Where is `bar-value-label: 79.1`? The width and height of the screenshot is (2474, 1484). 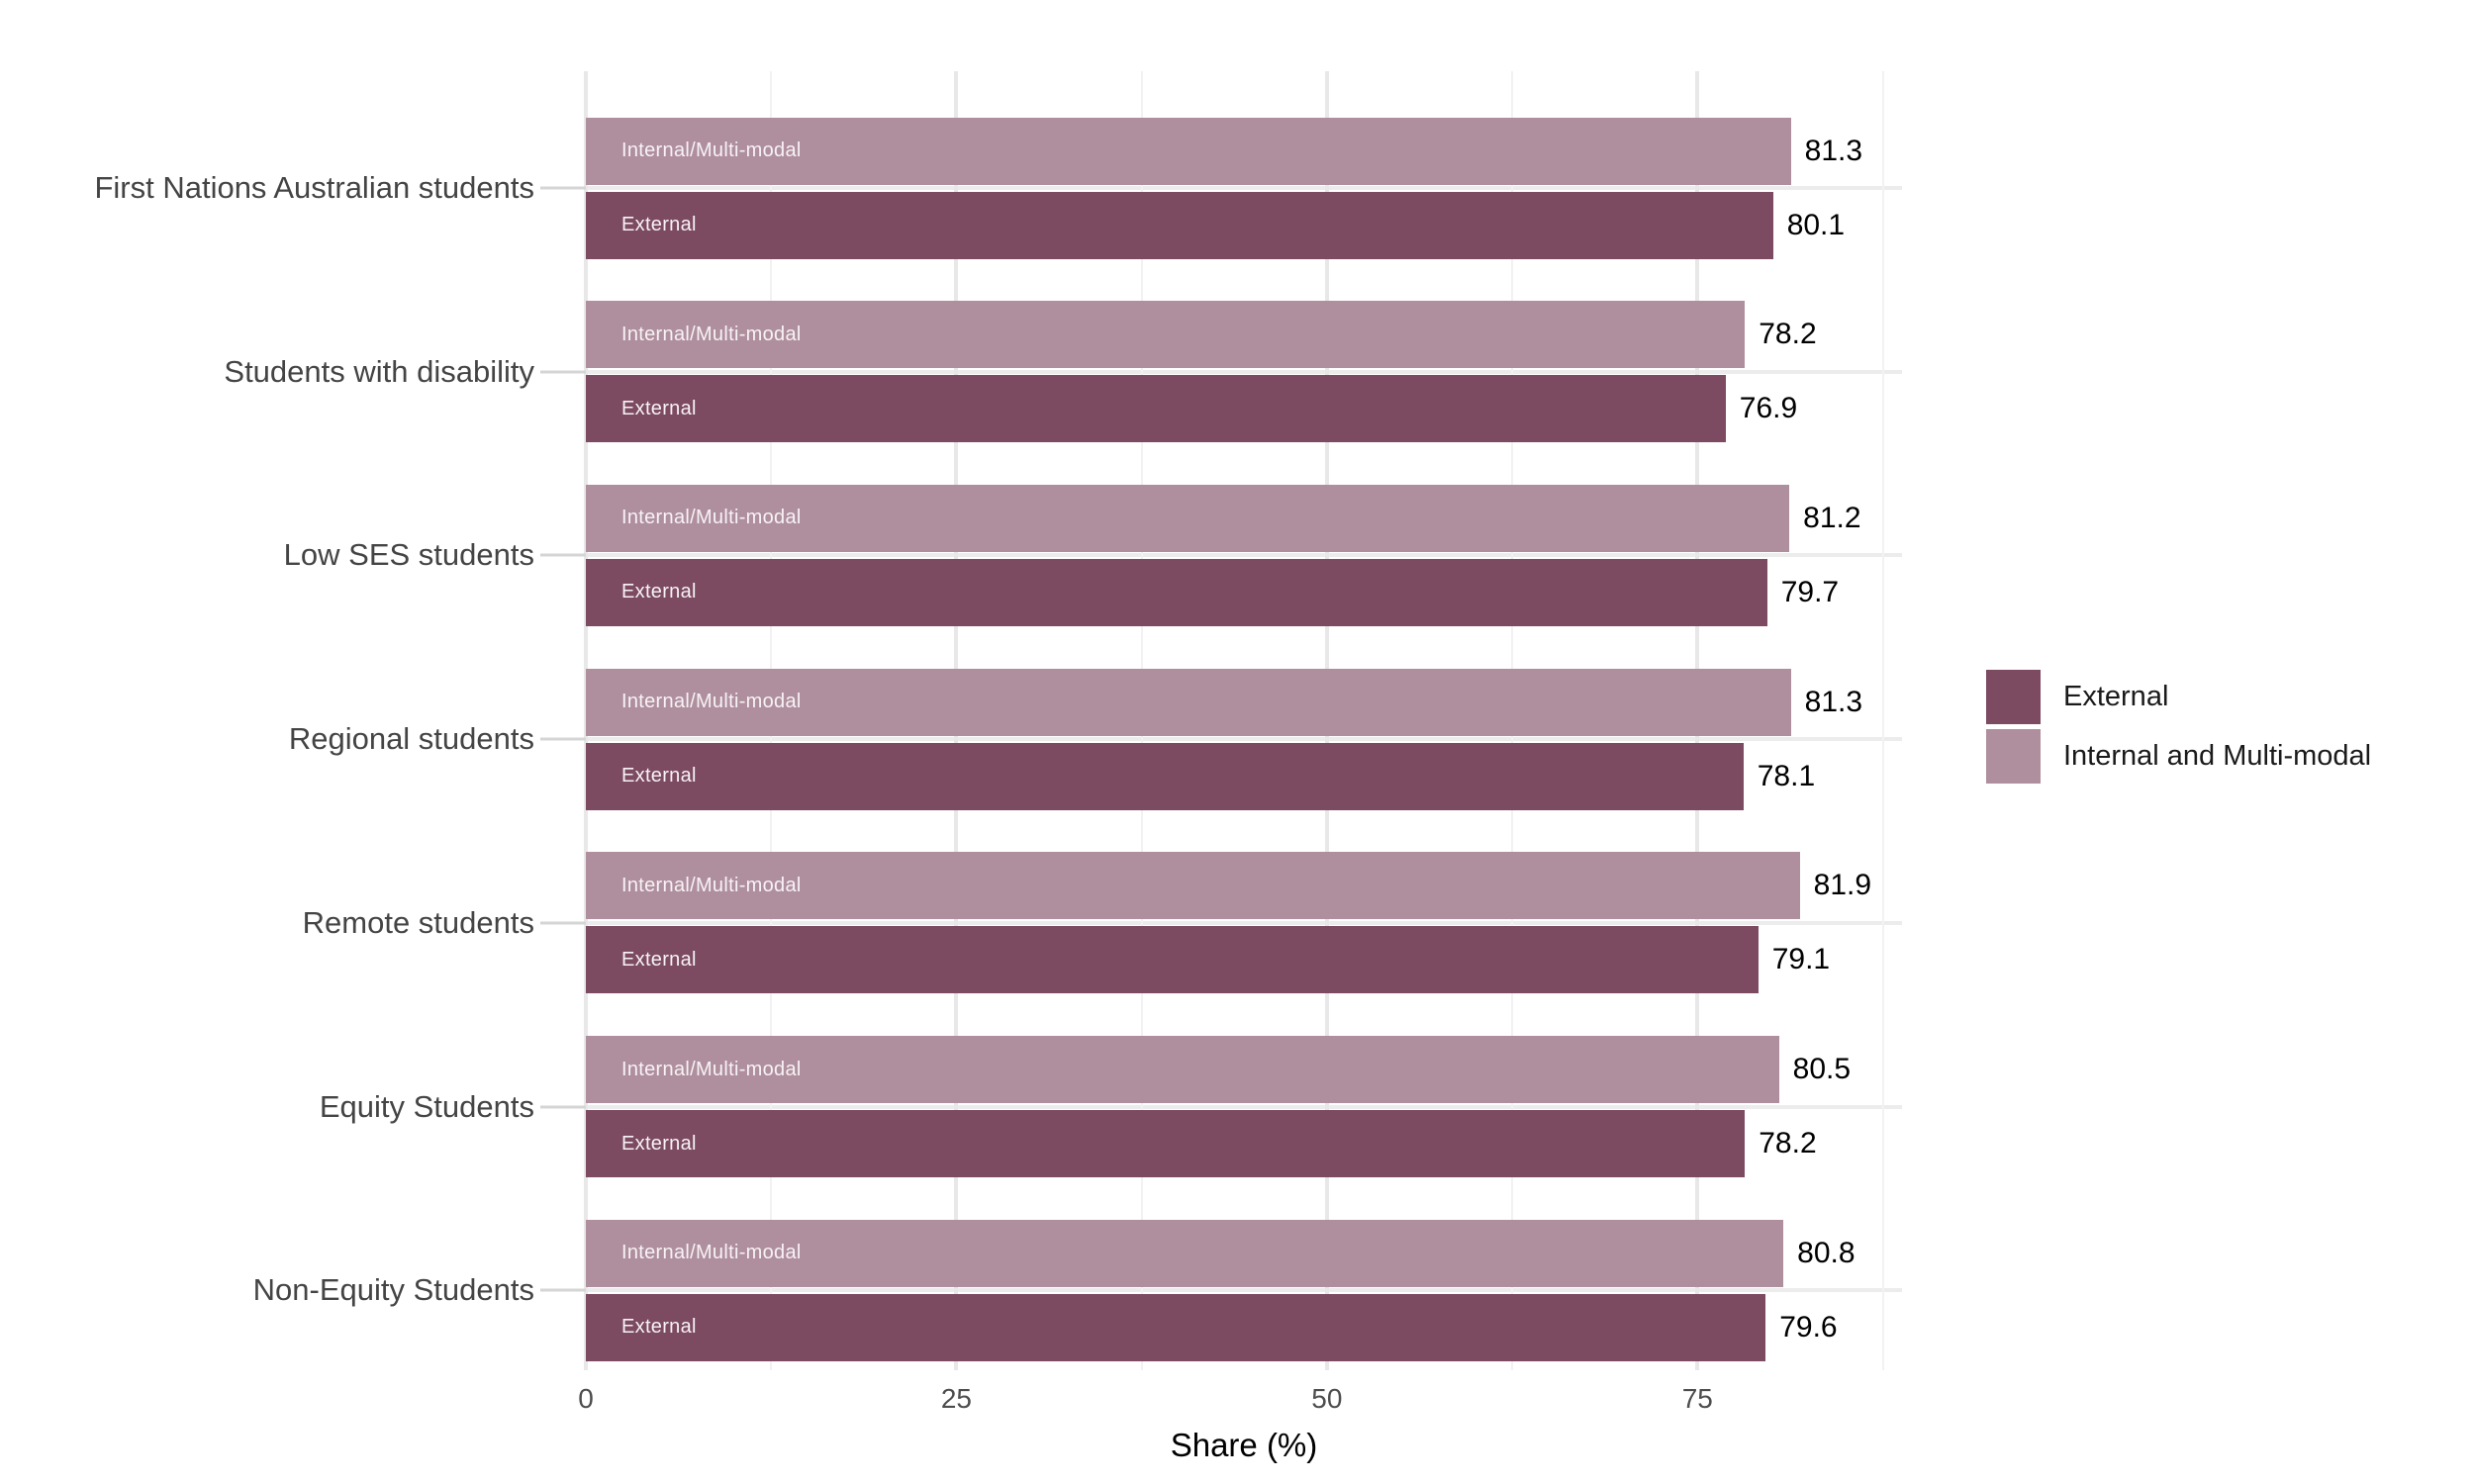 bar-value-label: 79.1 is located at coordinates (1801, 959).